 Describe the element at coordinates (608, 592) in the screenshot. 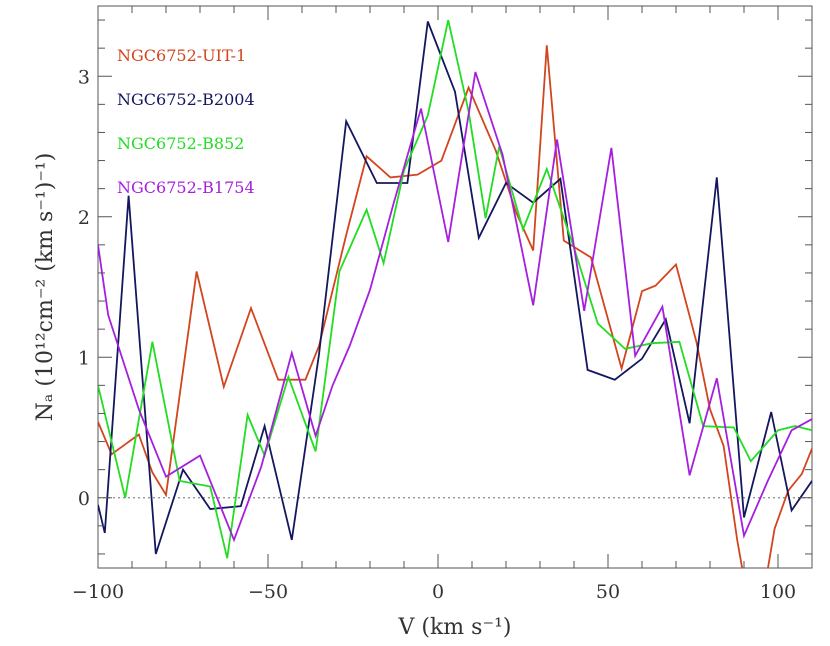

I see `x-tick-label: 50` at that location.